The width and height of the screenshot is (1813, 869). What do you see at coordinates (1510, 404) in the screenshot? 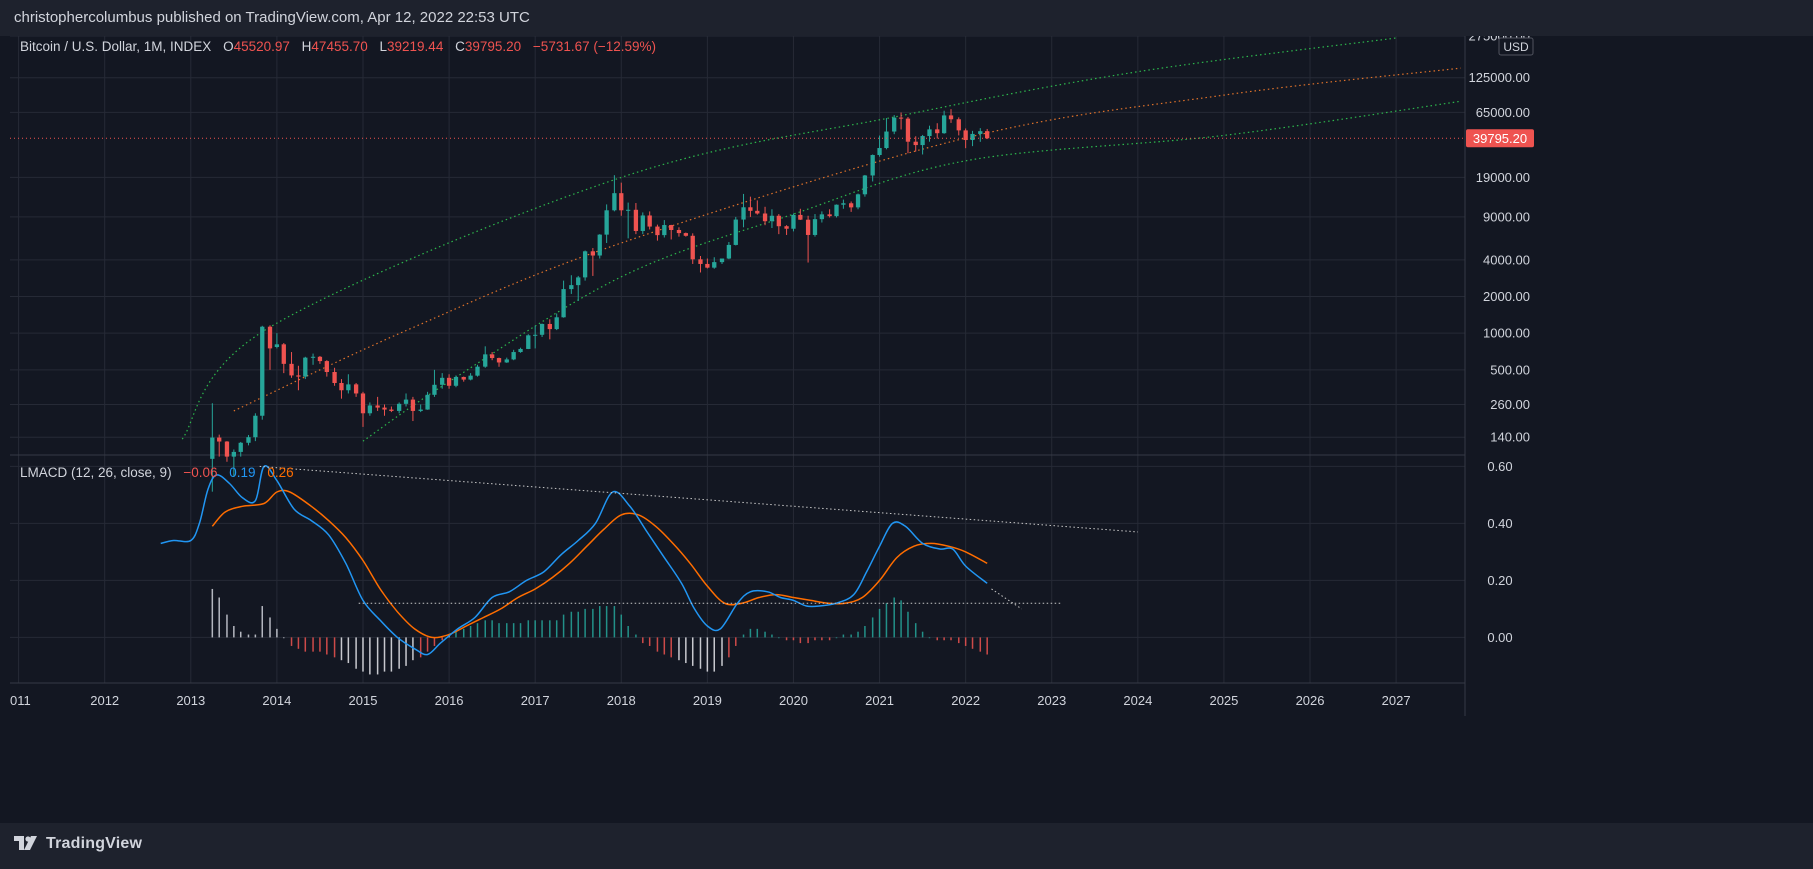
I see `price-tick-label: 260.00` at bounding box center [1510, 404].